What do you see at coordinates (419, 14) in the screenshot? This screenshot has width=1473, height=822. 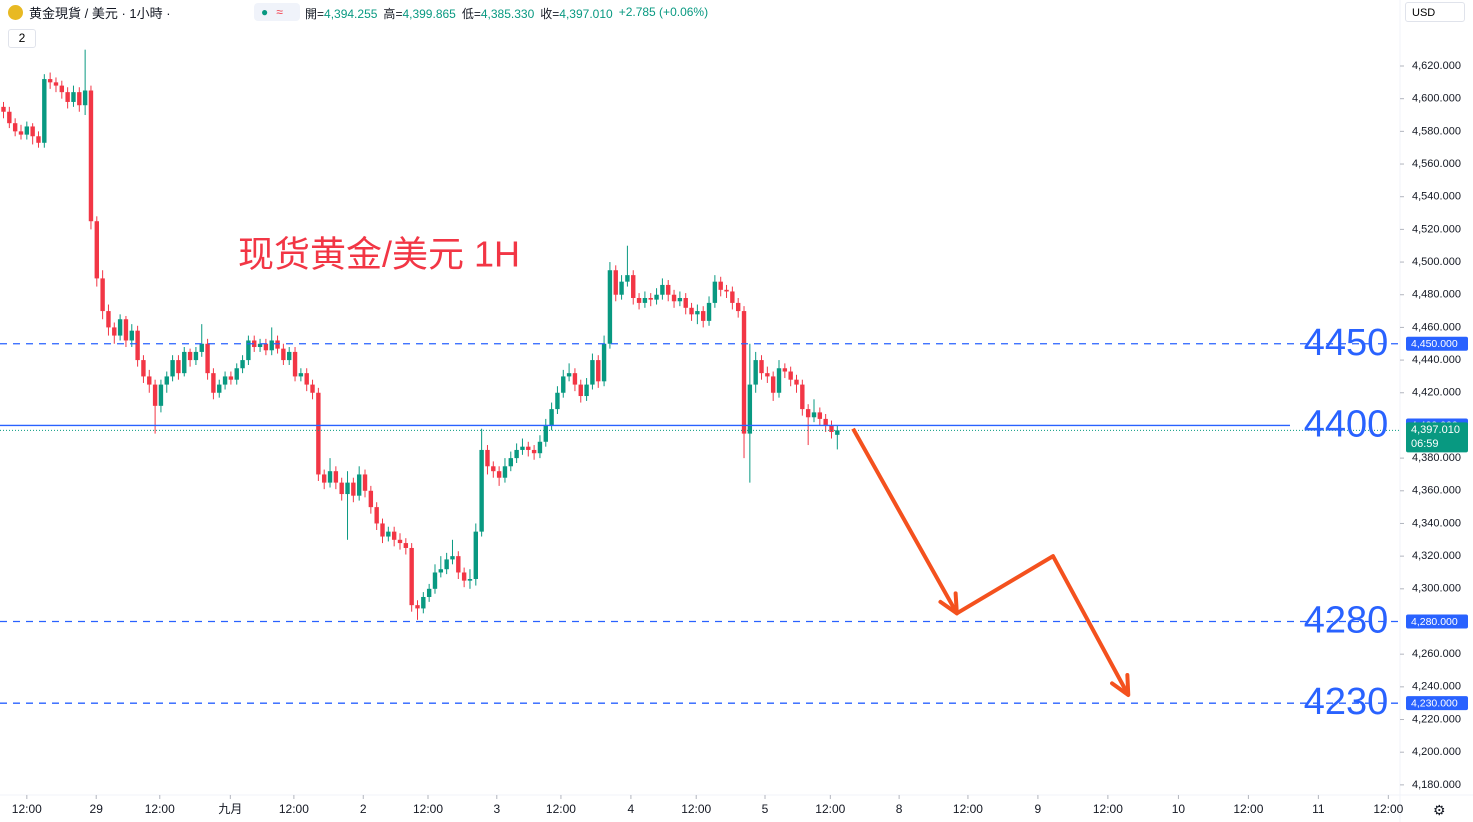 I see `ohlc-item: 高=4,399.865` at bounding box center [419, 14].